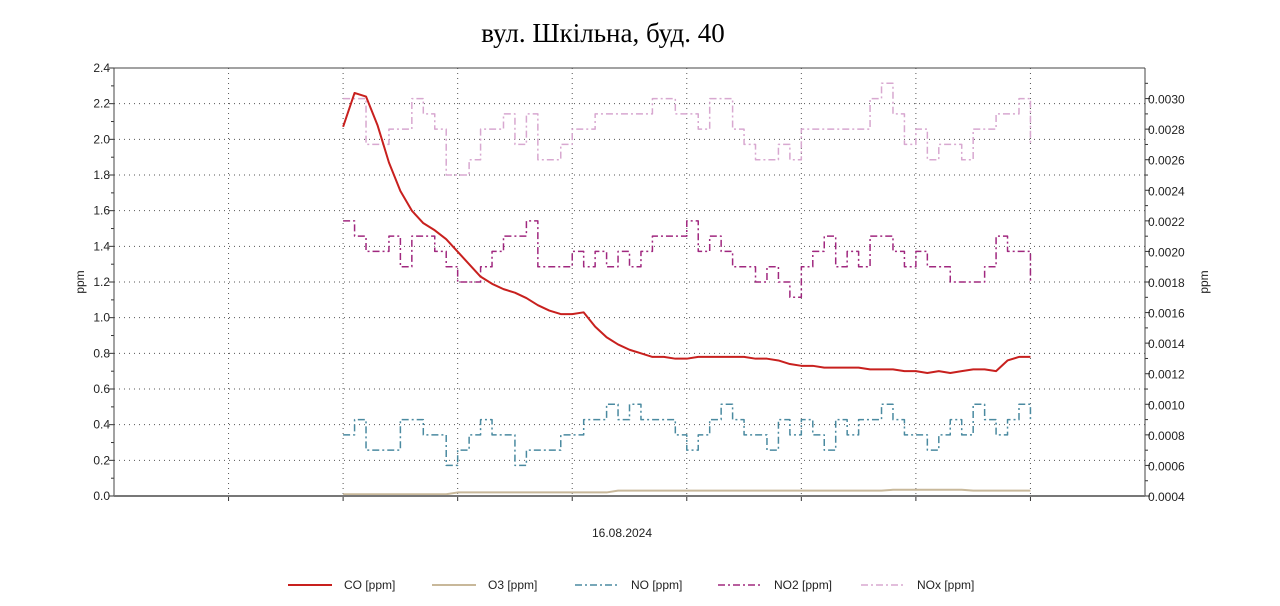 This screenshot has height=606, width=1280. I want to click on y-tick-label-right: 0.0030, so click(1166, 100).